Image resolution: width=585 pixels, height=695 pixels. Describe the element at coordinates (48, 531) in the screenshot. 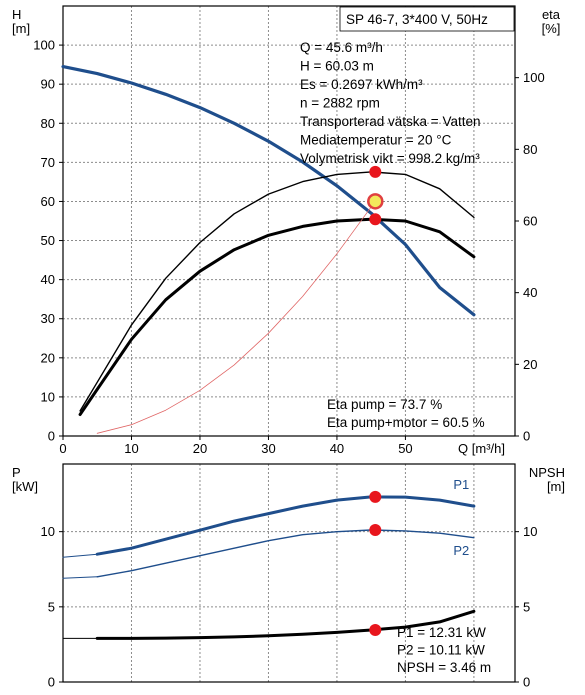

I see `bottom-left-tick-label: 10` at that location.